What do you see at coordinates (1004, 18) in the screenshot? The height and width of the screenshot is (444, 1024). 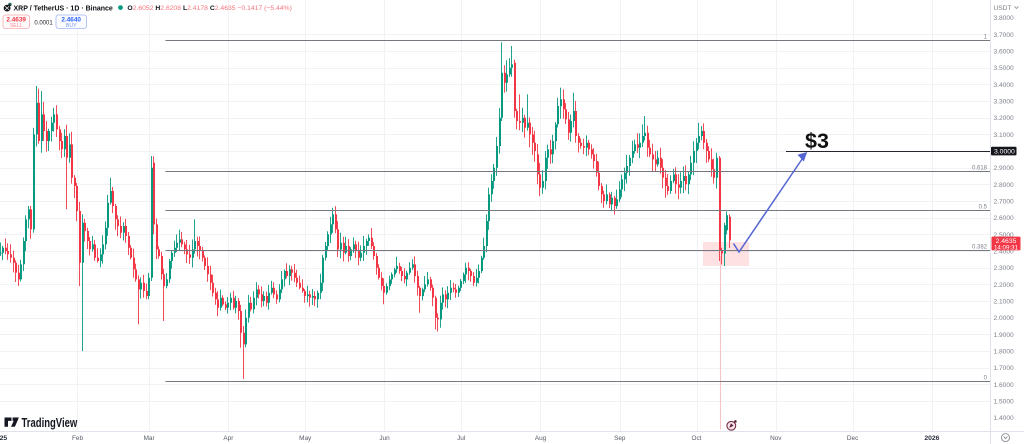 I see `svg-text: 3.8000` at bounding box center [1004, 18].